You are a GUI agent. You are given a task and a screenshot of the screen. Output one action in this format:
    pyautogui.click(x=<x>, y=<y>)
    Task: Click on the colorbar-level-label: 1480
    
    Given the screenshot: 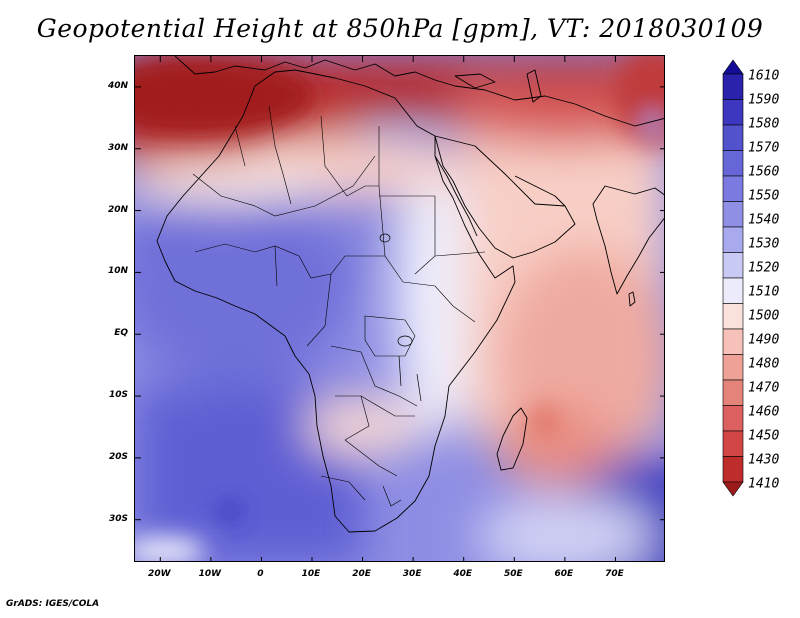 What is the action you would take?
    pyautogui.click(x=764, y=364)
    